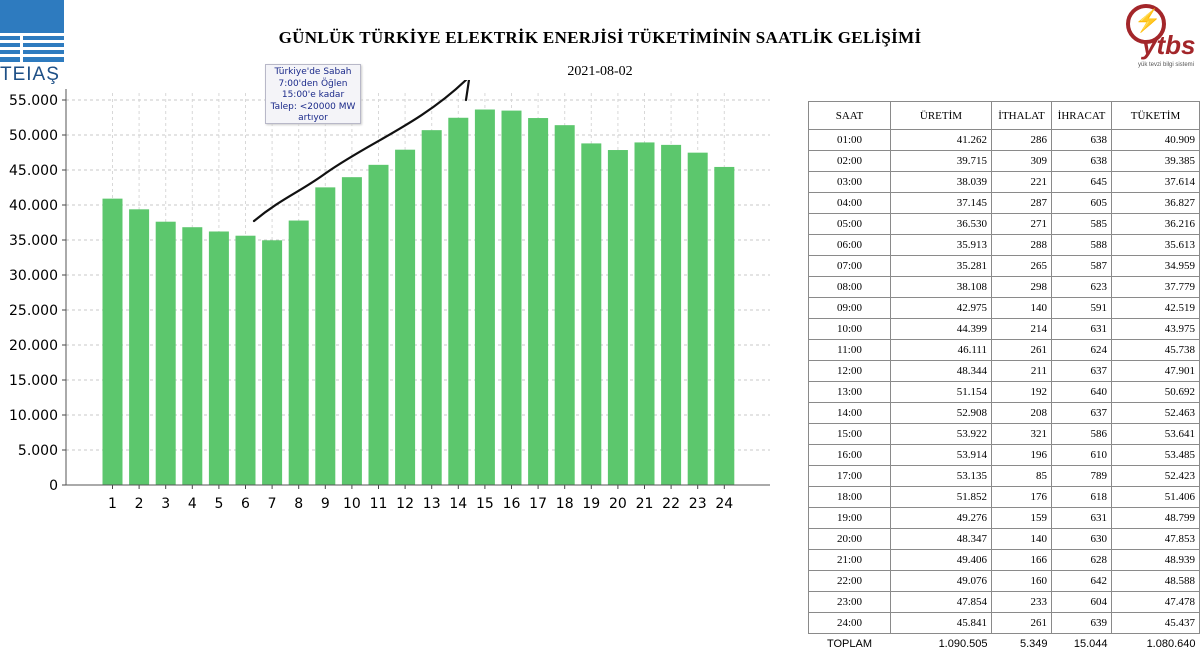 The image size is (1200, 653). Describe the element at coordinates (33, 276) in the screenshot. I see `y-tick-label: 30.000` at that location.